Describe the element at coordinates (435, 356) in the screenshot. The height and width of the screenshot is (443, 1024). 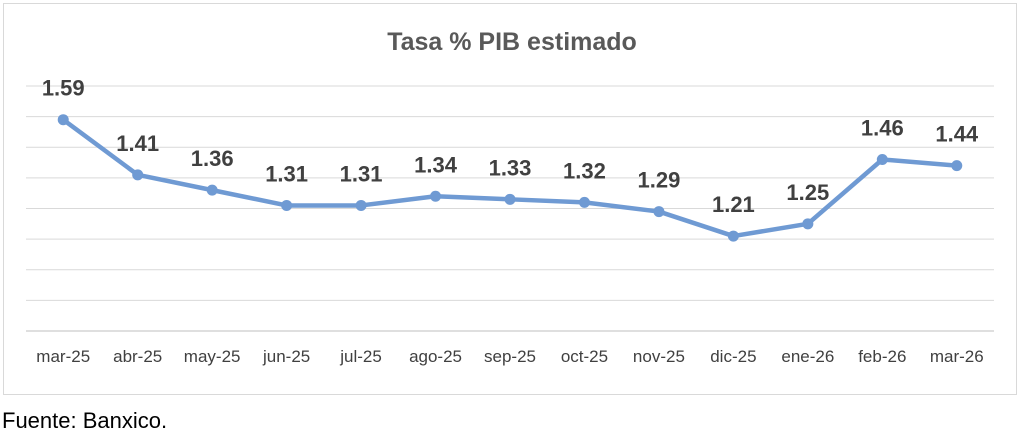
I see `x-tick-label: ago-25` at that location.